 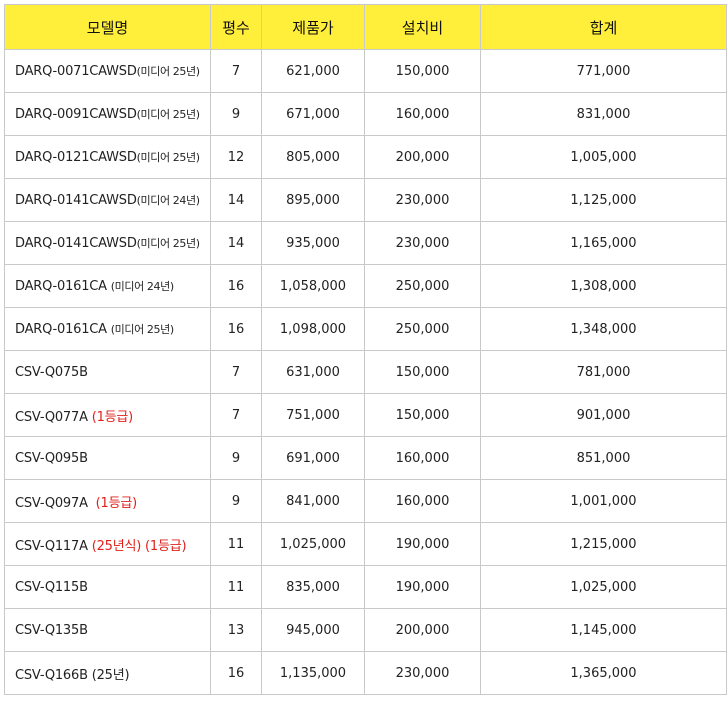 I want to click on cell-total: 1,165,000, so click(x=603, y=243).